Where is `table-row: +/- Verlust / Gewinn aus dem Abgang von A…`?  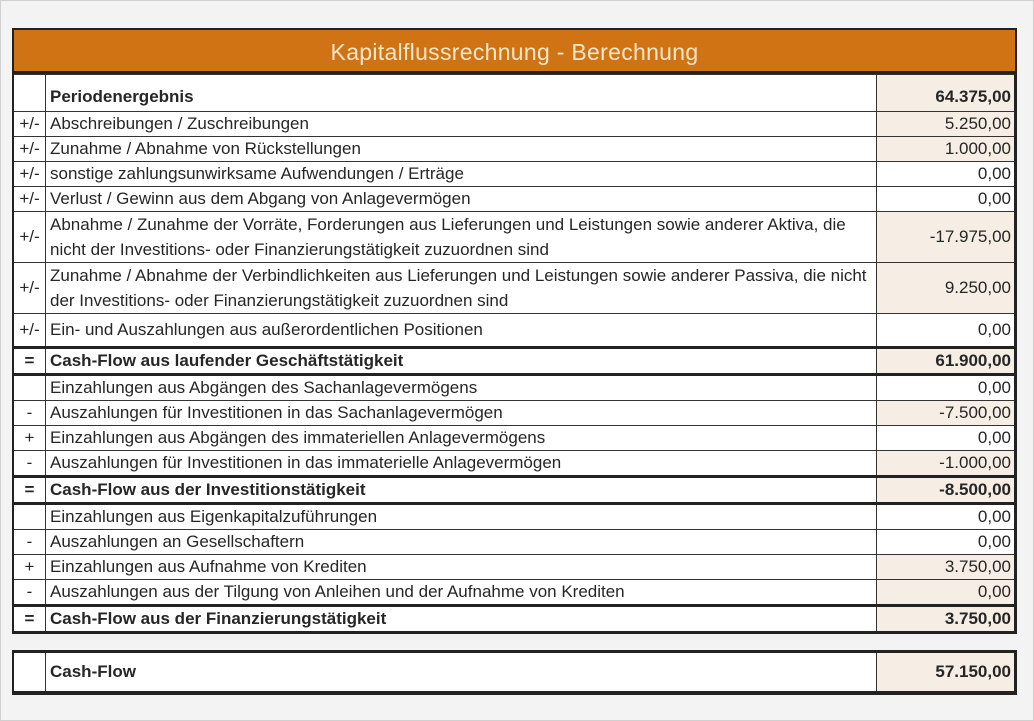
table-row: +/- Verlust / Gewinn aus dem Abgang von A… is located at coordinates (514, 199).